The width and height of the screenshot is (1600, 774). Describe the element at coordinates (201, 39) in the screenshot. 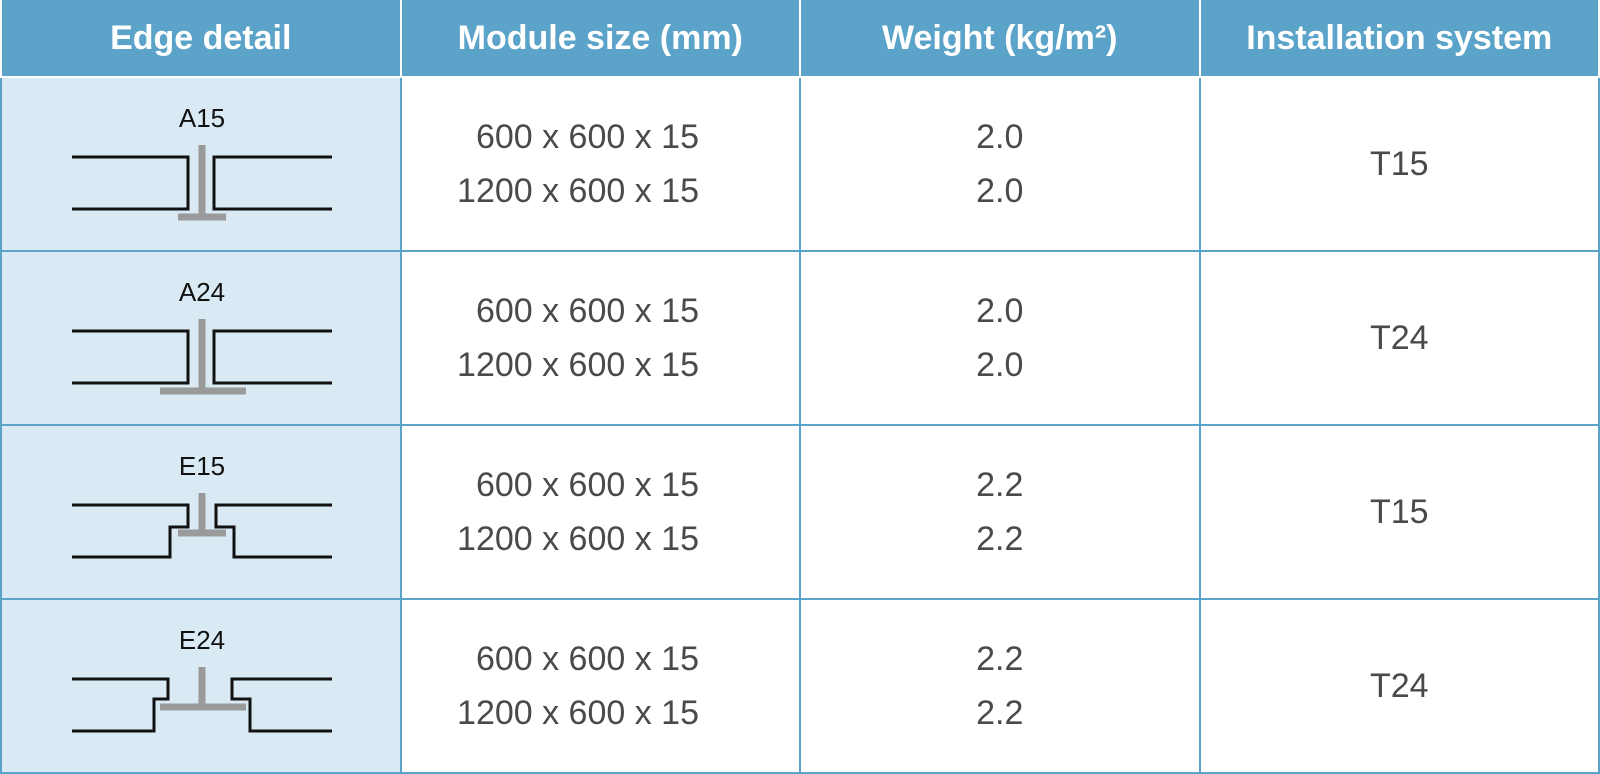

I see `header-cell: Edge detail` at that location.